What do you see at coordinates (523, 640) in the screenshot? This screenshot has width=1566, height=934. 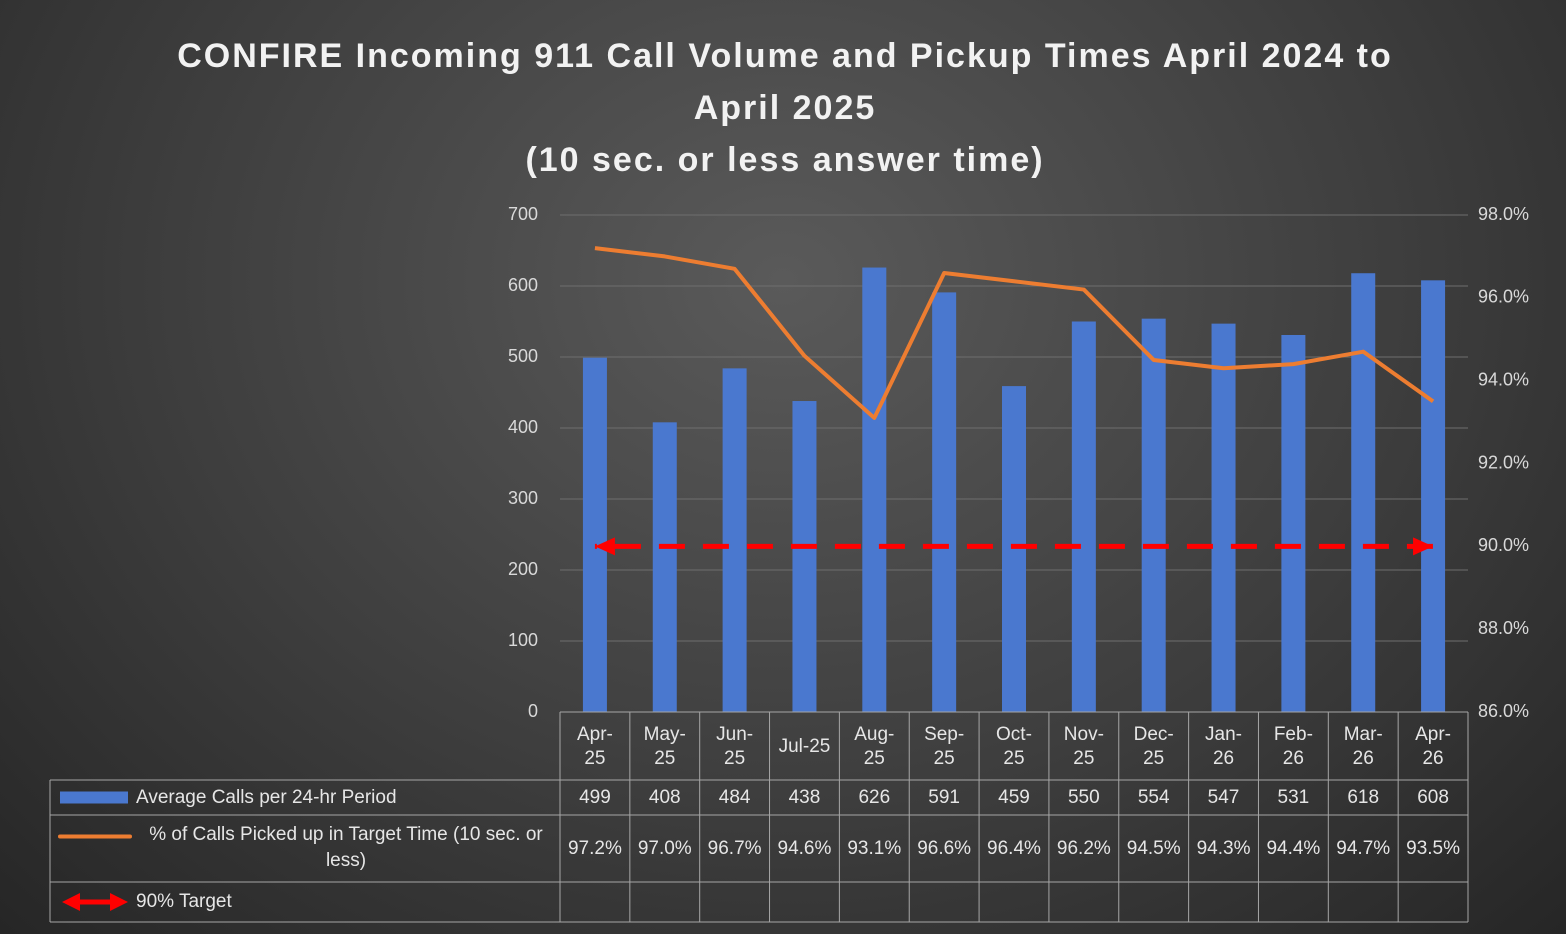 I see `y-tick-label: 100` at bounding box center [523, 640].